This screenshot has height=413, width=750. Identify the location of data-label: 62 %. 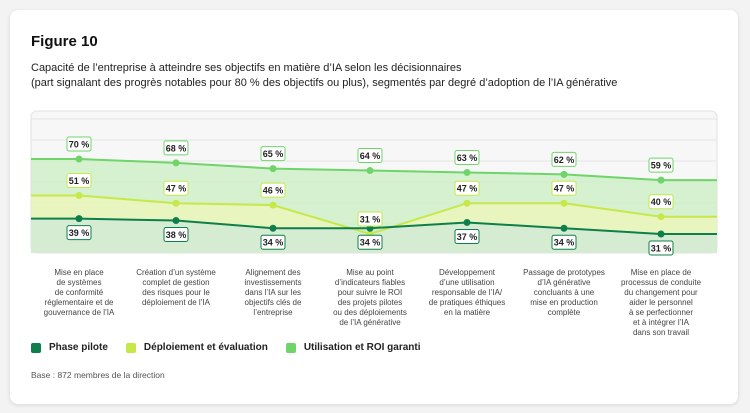
(564, 160).